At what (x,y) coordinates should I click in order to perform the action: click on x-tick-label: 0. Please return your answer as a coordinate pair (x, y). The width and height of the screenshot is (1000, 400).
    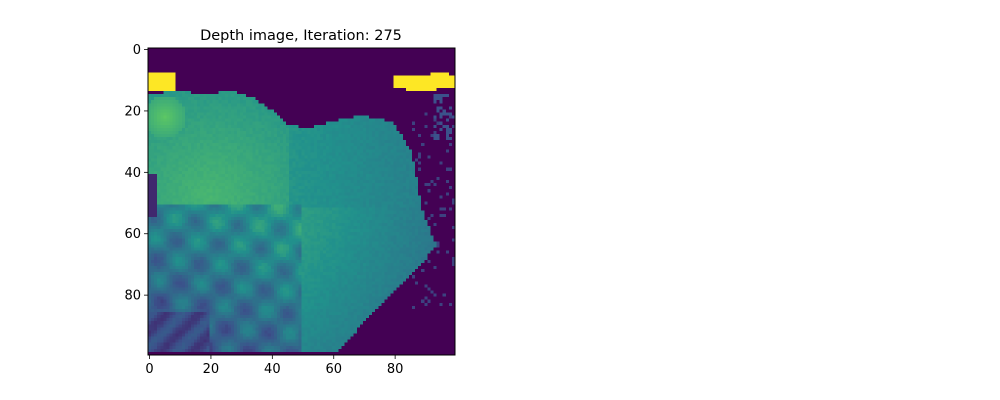
    Looking at the image, I should click on (149, 369).